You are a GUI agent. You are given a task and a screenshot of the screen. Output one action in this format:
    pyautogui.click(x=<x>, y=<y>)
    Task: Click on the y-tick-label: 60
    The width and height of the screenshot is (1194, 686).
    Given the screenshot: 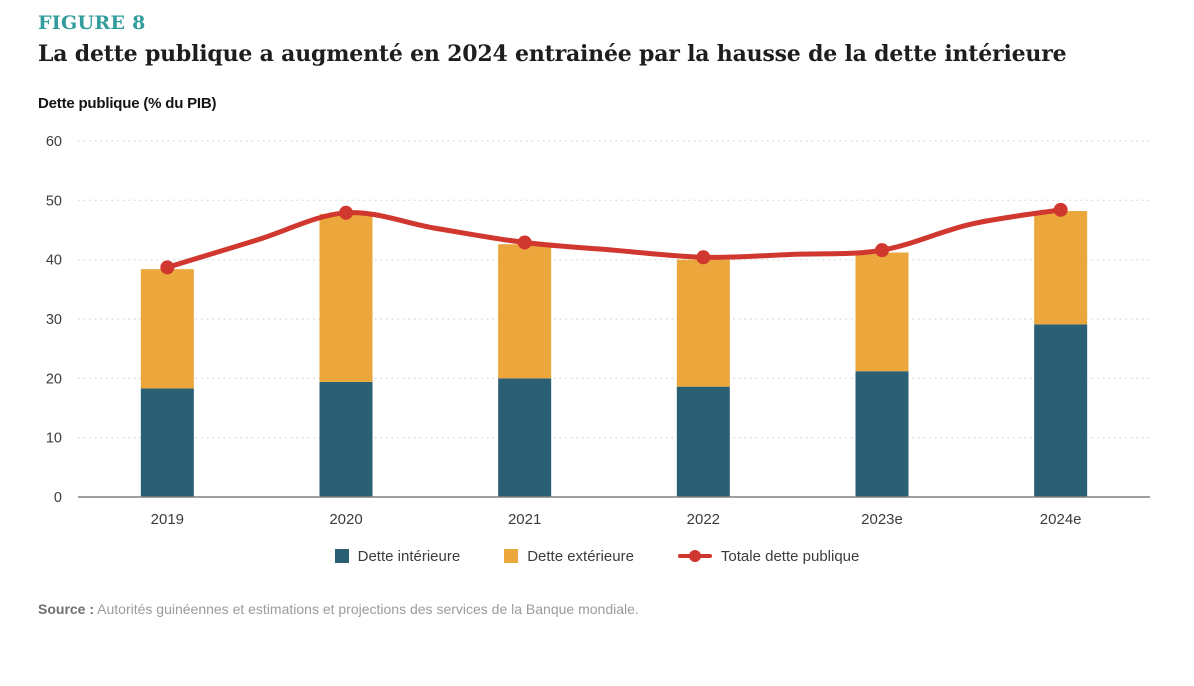 What is the action you would take?
    pyautogui.click(x=54, y=142)
    